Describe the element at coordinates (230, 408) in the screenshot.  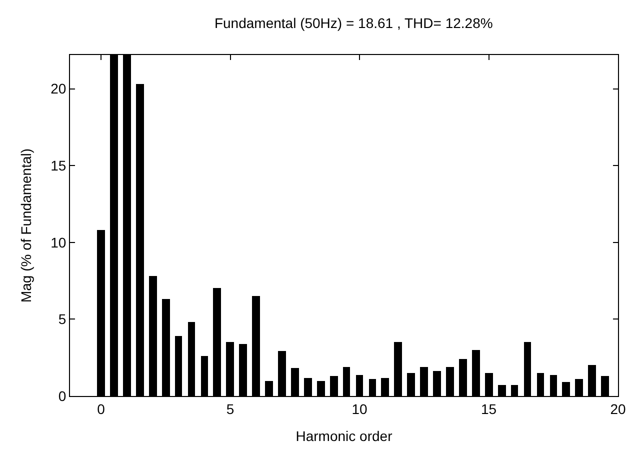
I see `x-tick-label: 5` at that location.